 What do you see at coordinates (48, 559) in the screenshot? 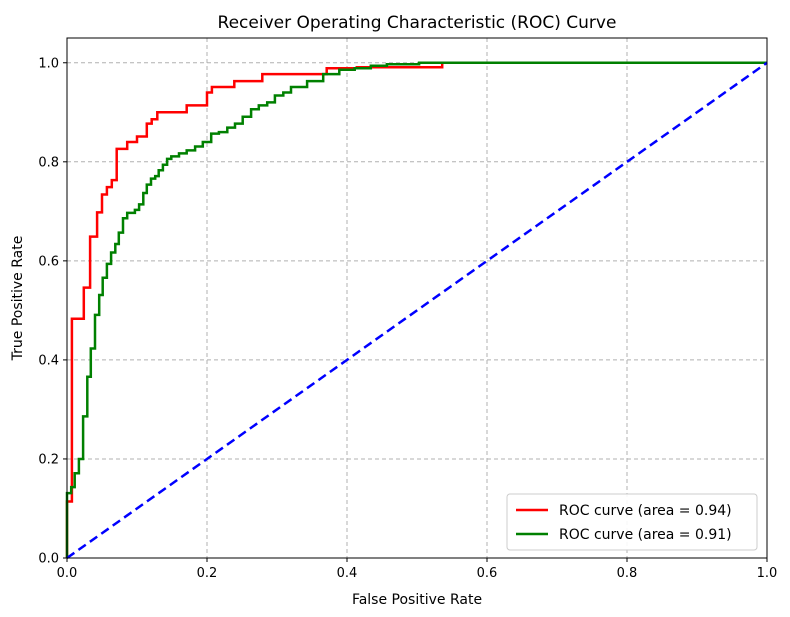
I see `y-tick-label: 0.0` at bounding box center [48, 559].